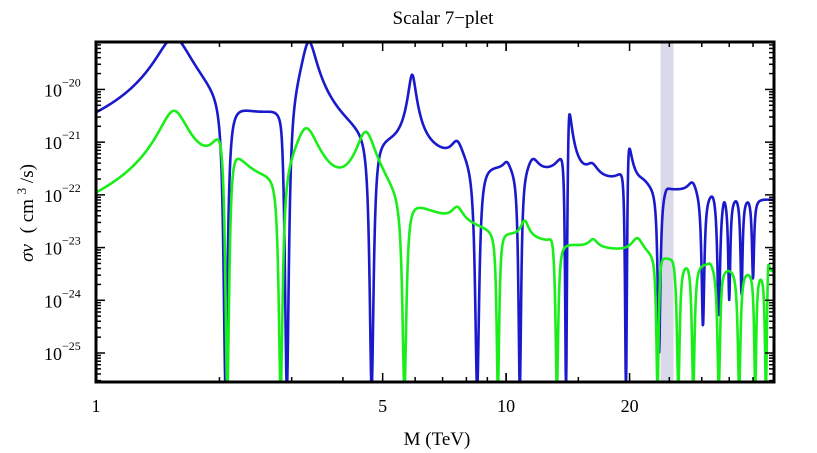 The width and height of the screenshot is (817, 453). Describe the element at coordinates (27, 253) in the screenshot. I see `y-axis-label-symbol: σv` at that location.